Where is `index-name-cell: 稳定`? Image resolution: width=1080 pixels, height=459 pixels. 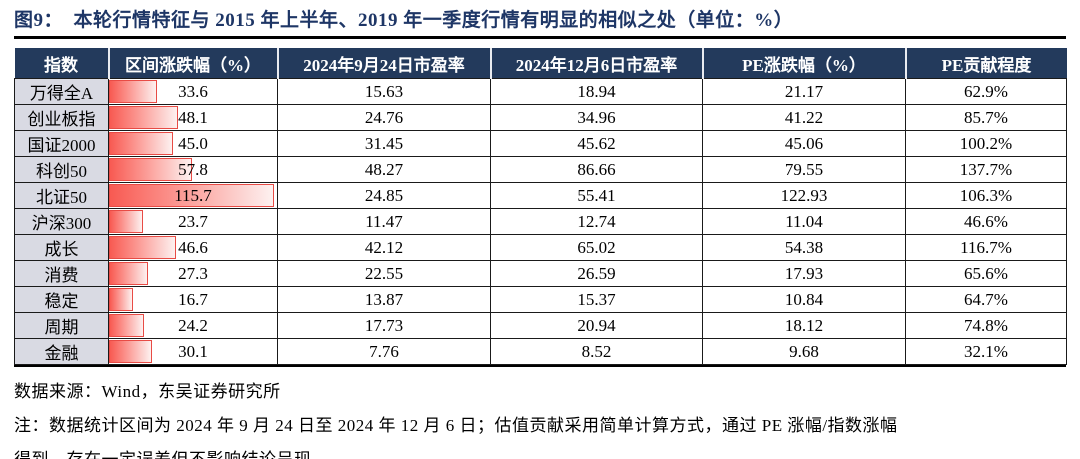
index-name-cell: 稳定 is located at coordinates (61, 299).